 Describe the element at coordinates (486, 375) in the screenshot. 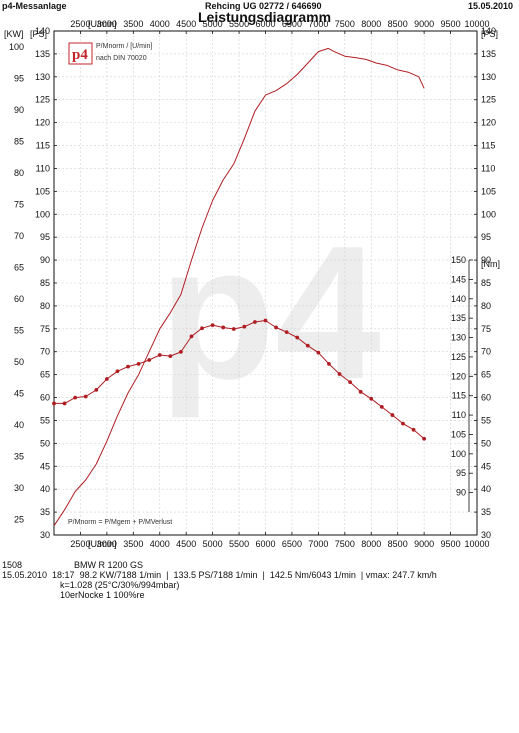

I see `ps-tick-label-right: 65` at that location.